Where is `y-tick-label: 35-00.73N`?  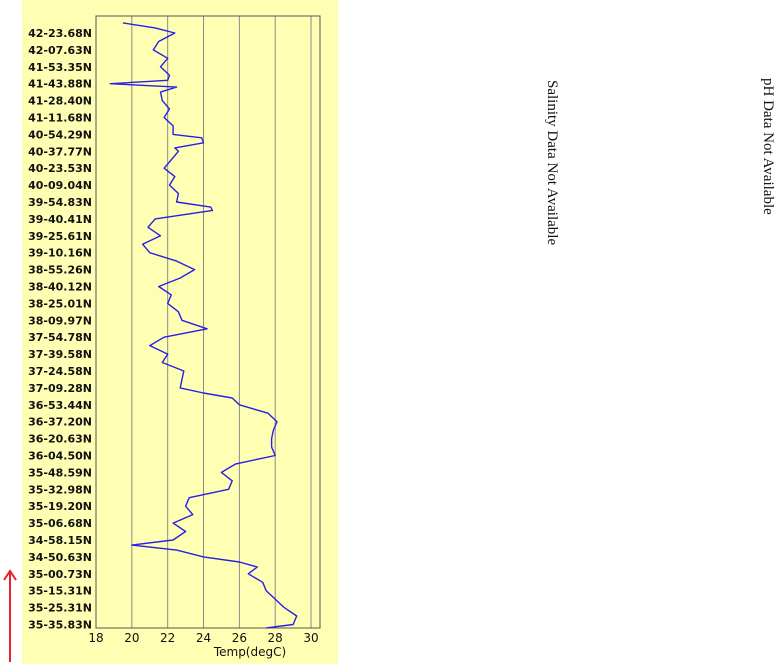
y-tick-label: 35-00.73N is located at coordinates (60, 574).